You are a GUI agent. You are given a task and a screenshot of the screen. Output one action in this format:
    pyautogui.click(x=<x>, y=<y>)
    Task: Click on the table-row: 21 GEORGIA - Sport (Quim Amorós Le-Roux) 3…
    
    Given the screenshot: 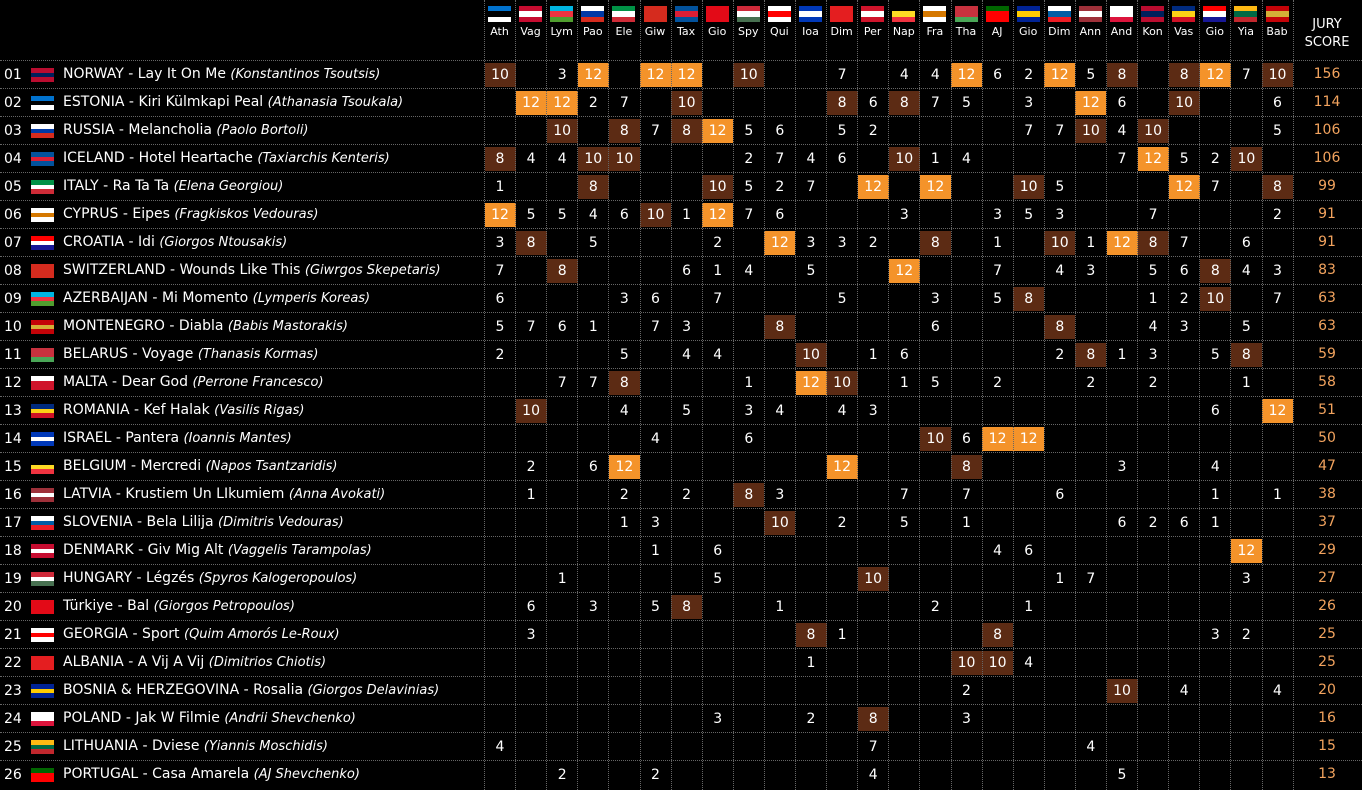 What is the action you would take?
    pyautogui.click(x=681, y=634)
    